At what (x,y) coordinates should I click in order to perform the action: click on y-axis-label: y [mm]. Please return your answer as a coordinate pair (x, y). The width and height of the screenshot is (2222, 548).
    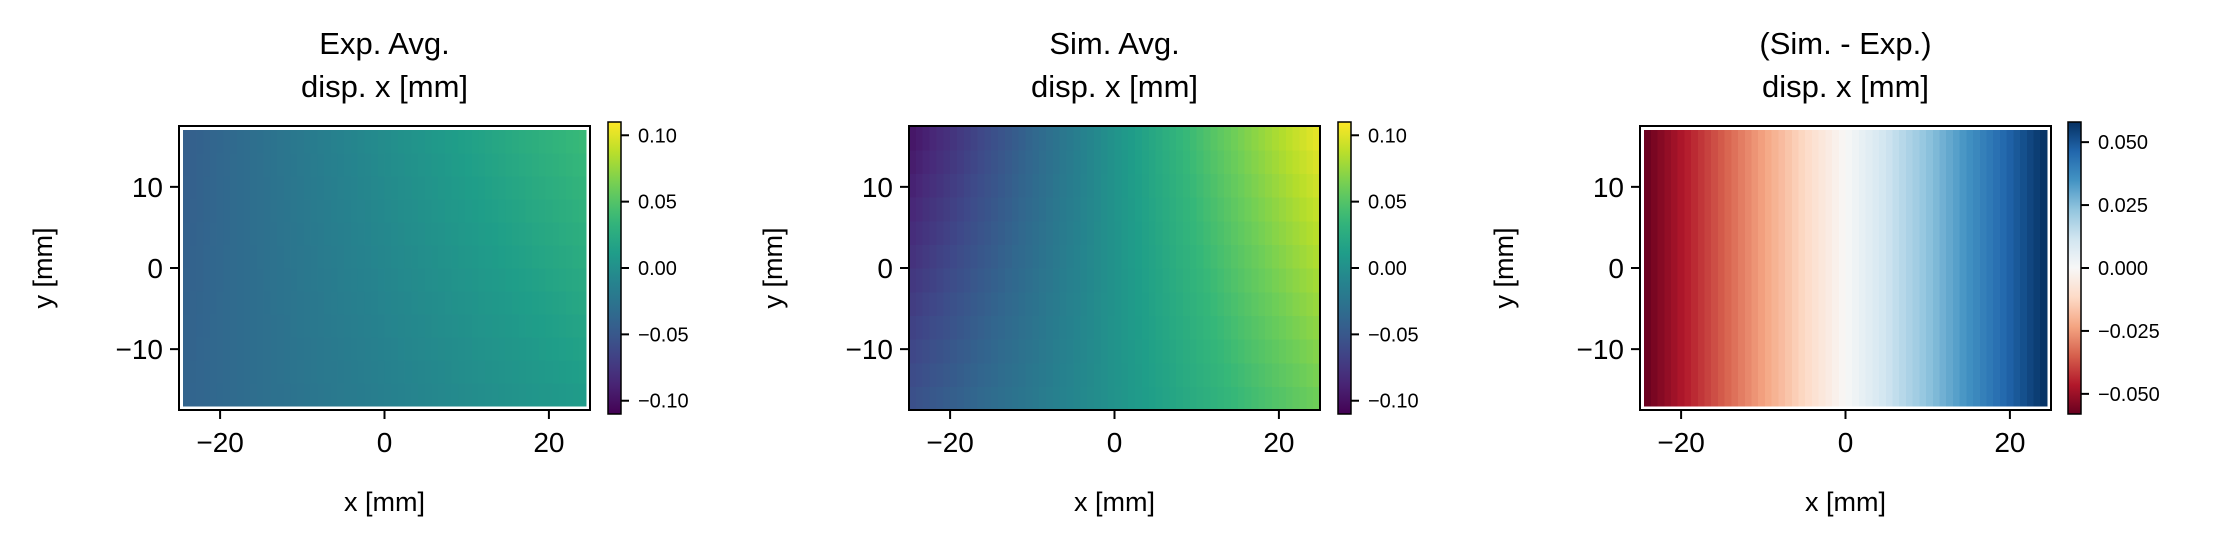
    Looking at the image, I should click on (773, 268).